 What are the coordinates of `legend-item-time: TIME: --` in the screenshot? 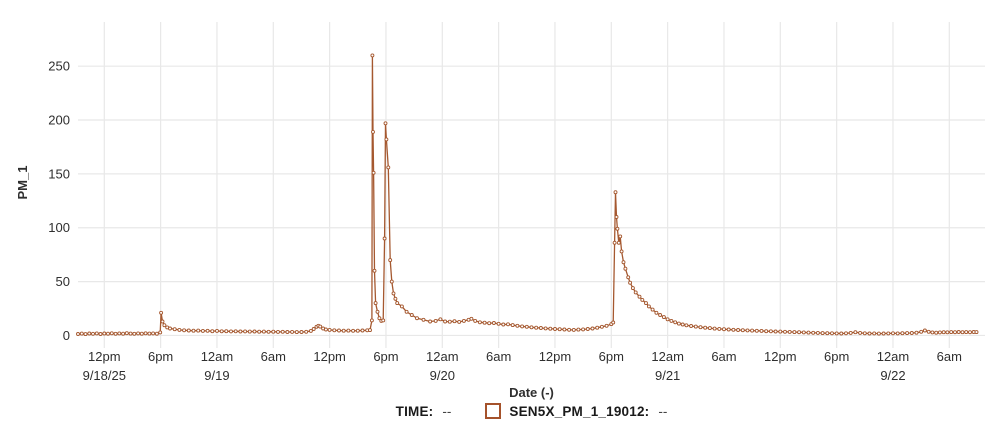 It's located at (424, 411).